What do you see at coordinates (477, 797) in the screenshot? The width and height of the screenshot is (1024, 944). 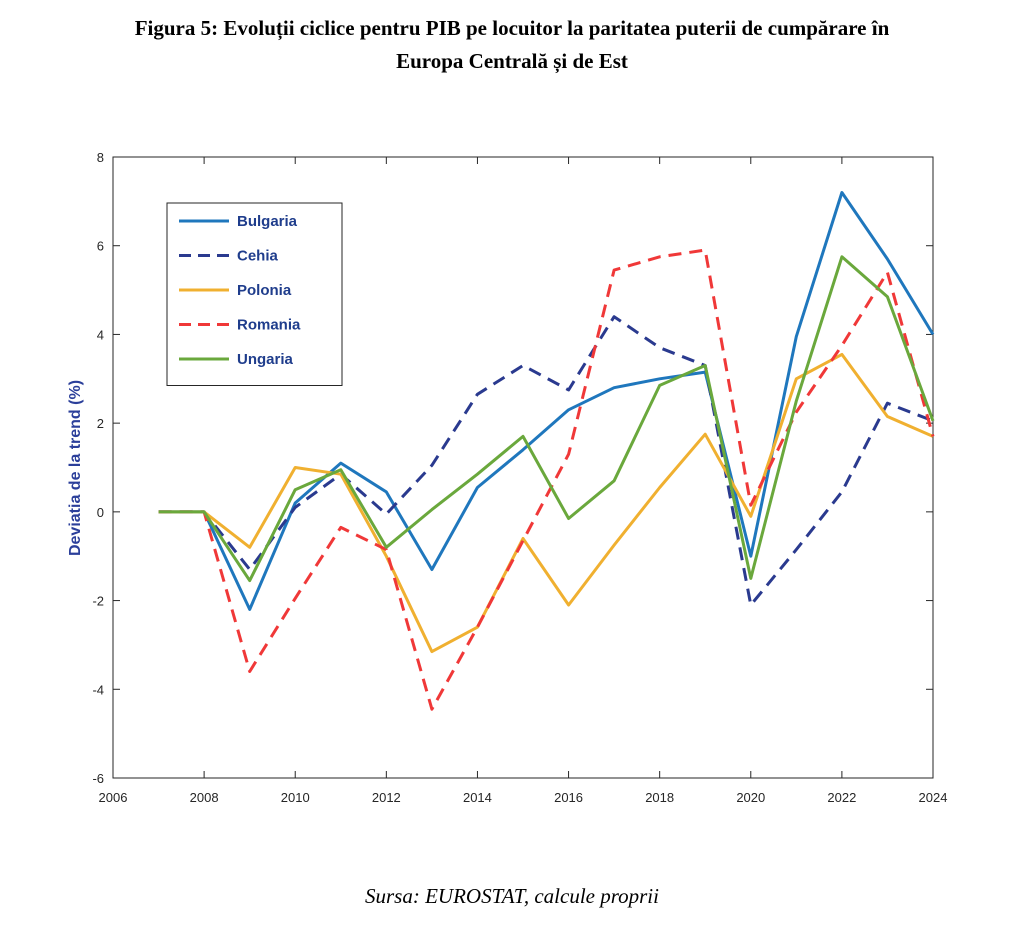 I see `x-tick-label: 2014` at bounding box center [477, 797].